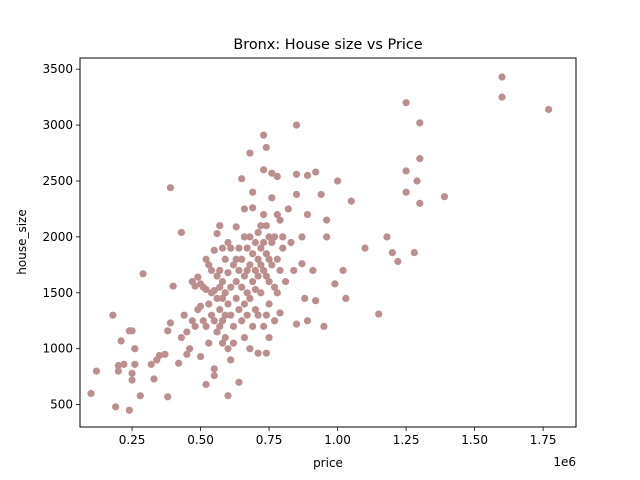  Describe the element at coordinates (269, 440) in the screenshot. I see `x-tick-label: 0.75` at that location.